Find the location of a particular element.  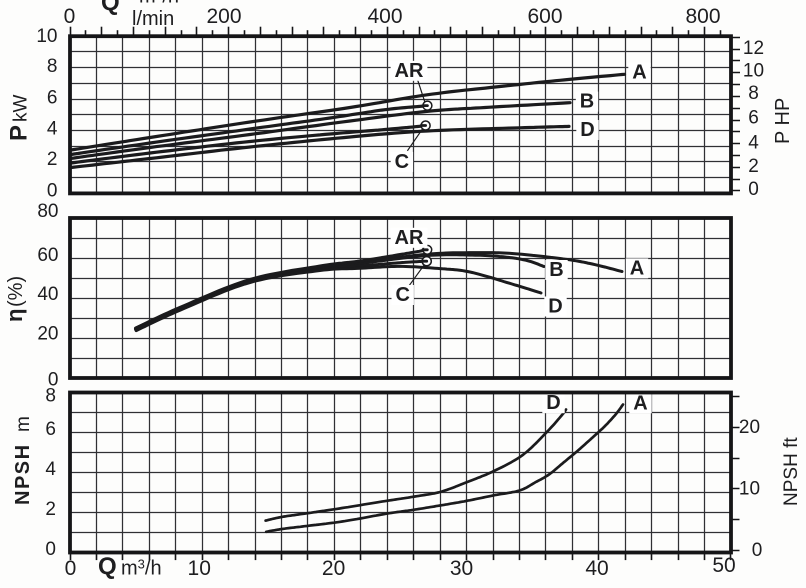

svg-text: NPSH is located at coordinates (23, 474).